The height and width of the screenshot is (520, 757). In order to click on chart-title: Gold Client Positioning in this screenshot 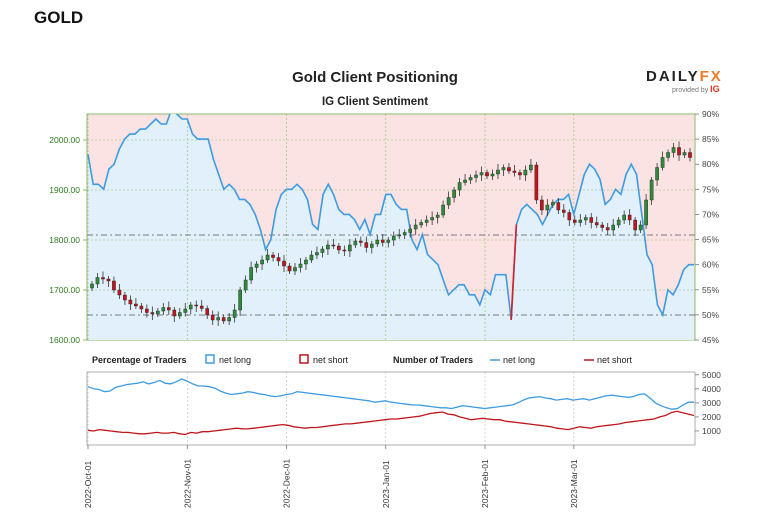, I will do `click(375, 77)`.